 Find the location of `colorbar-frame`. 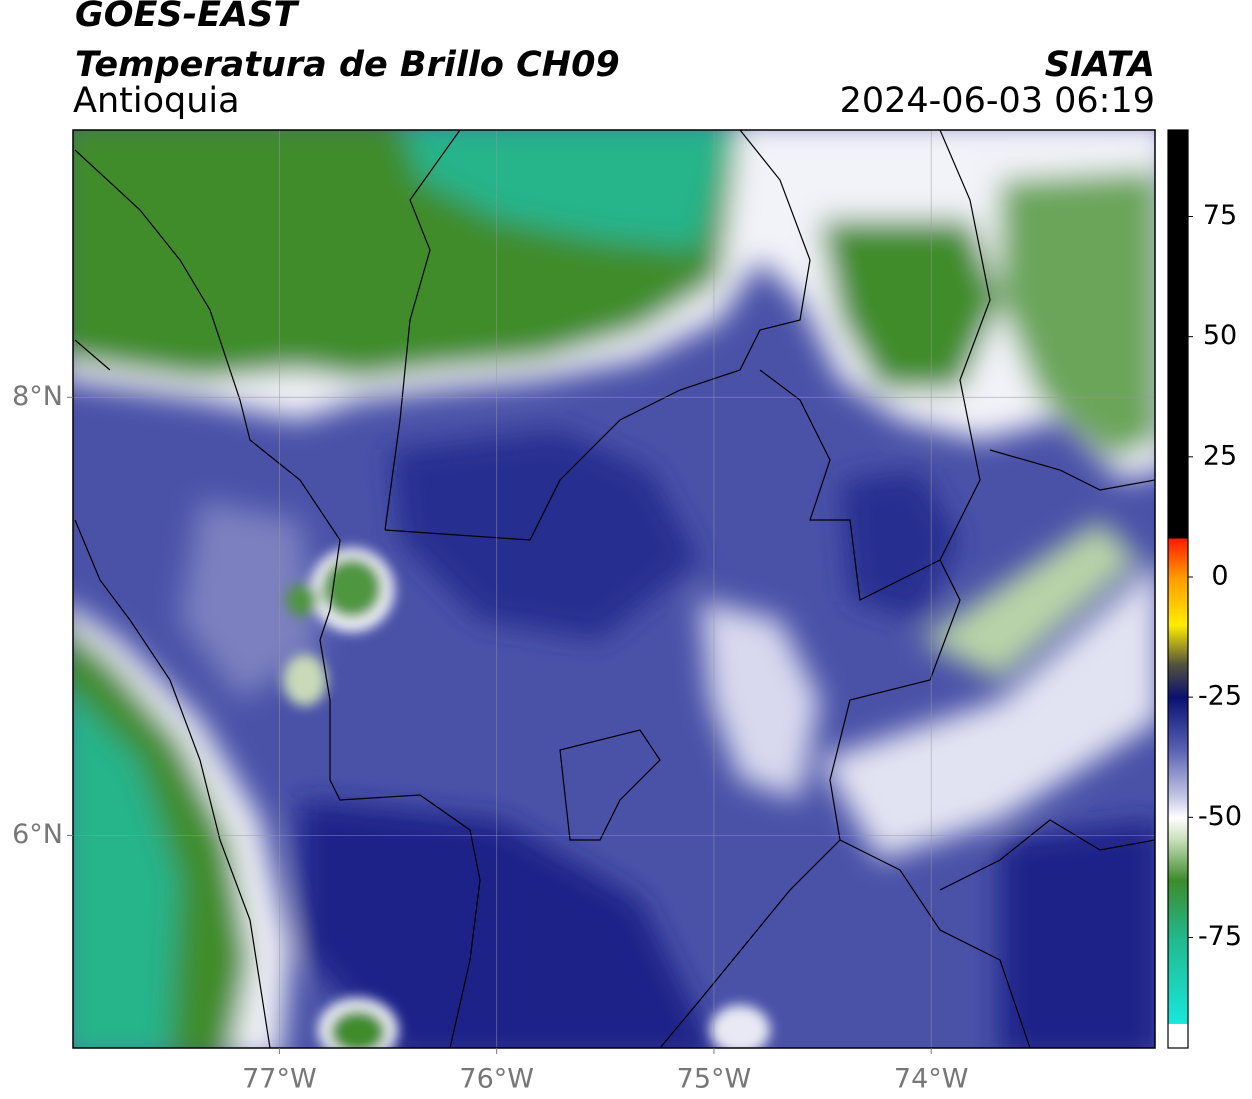

colorbar-frame is located at coordinates (1178, 589).